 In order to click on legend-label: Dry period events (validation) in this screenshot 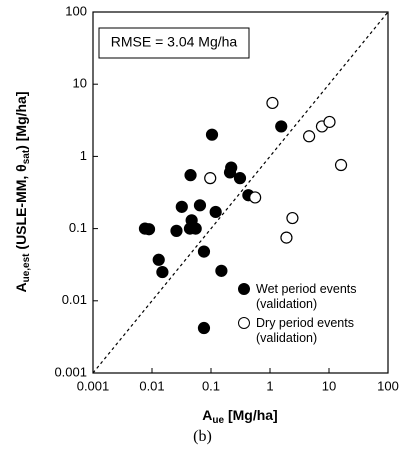, I will do `click(305, 330)`.